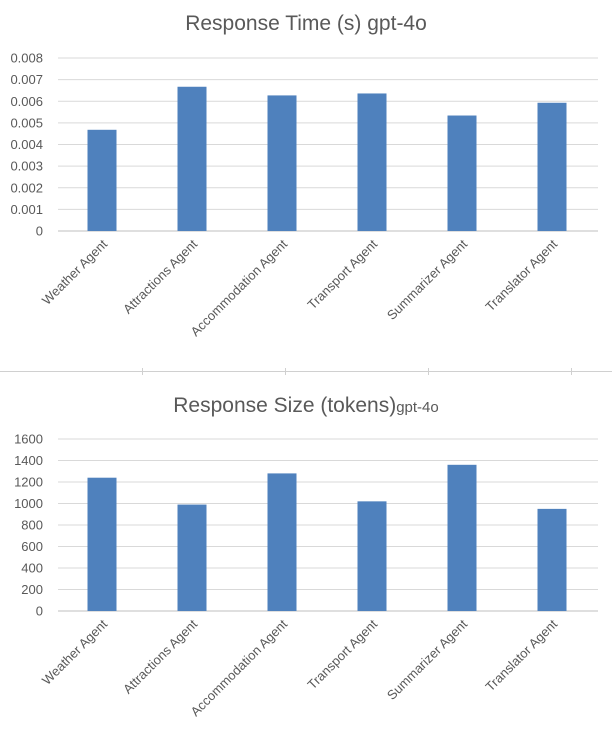  I want to click on y-tick-label: 0.006, so click(26, 101).